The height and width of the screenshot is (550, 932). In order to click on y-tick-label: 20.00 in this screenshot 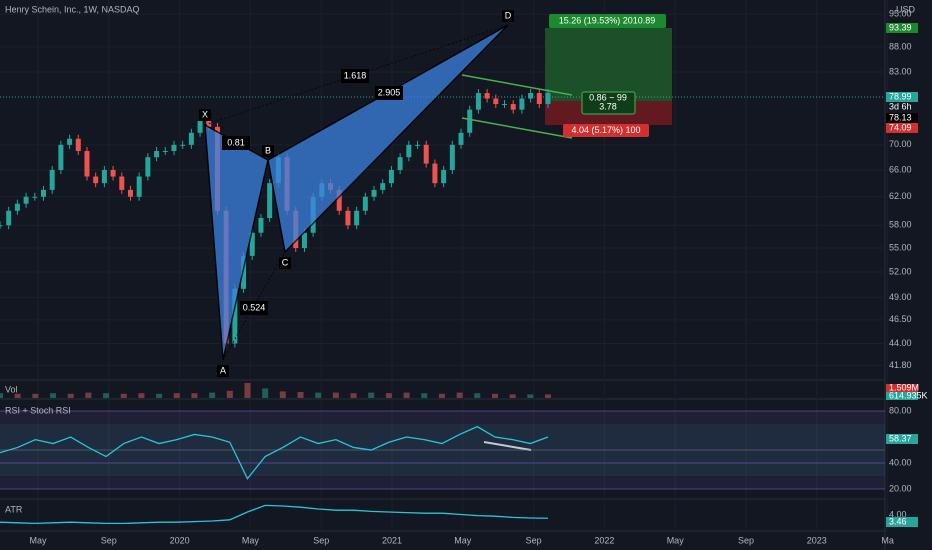, I will do `click(900, 488)`.